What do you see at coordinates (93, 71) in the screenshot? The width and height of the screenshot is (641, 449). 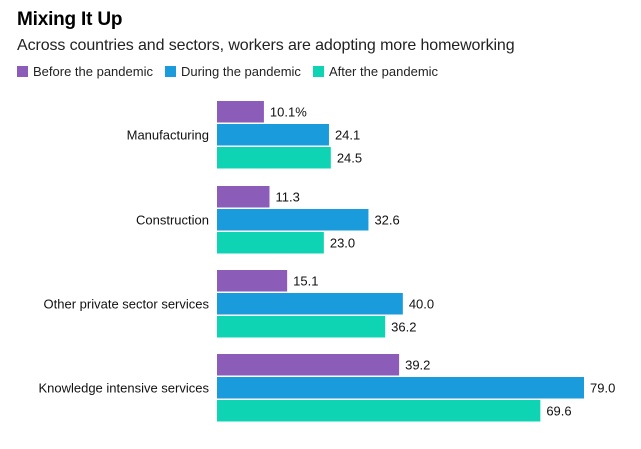 I see `legend-label-before: Before the pandemic` at bounding box center [93, 71].